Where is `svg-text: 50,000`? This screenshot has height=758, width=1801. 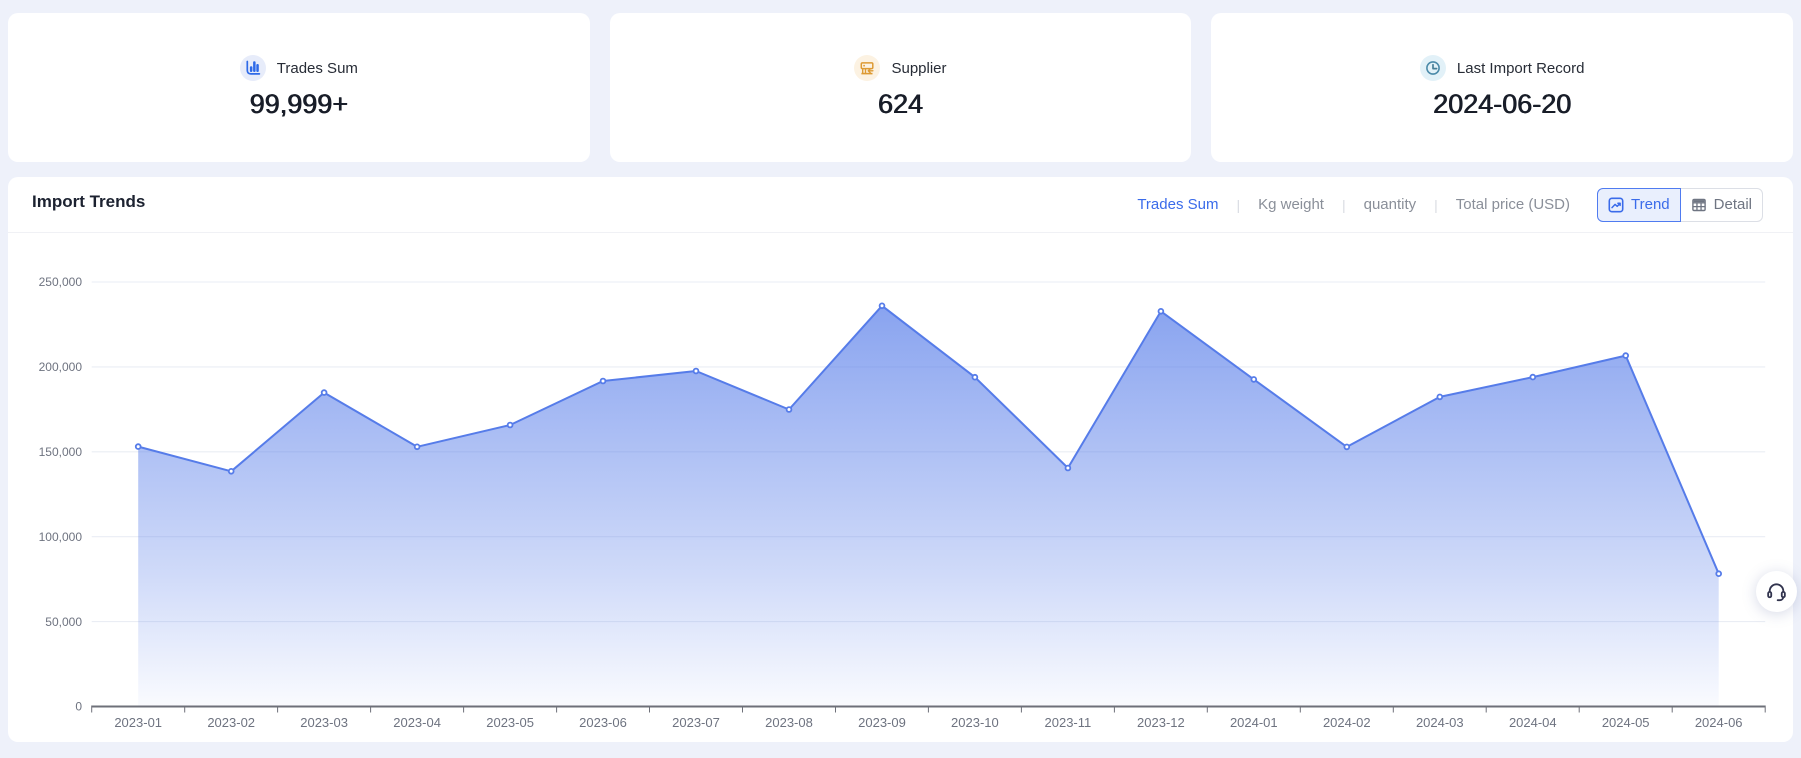 svg-text: 50,000 is located at coordinates (63, 622).